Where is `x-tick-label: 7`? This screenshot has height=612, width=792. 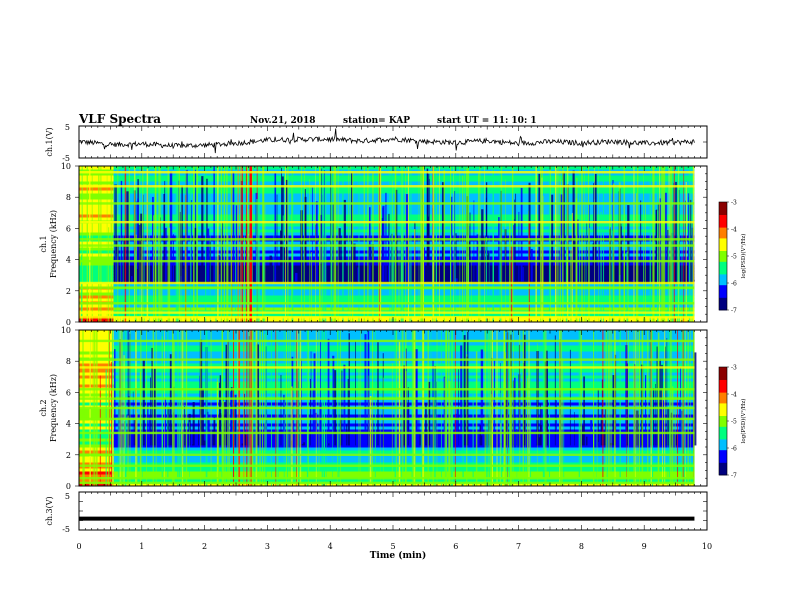
x-tick-label: 7 is located at coordinates (518, 546).